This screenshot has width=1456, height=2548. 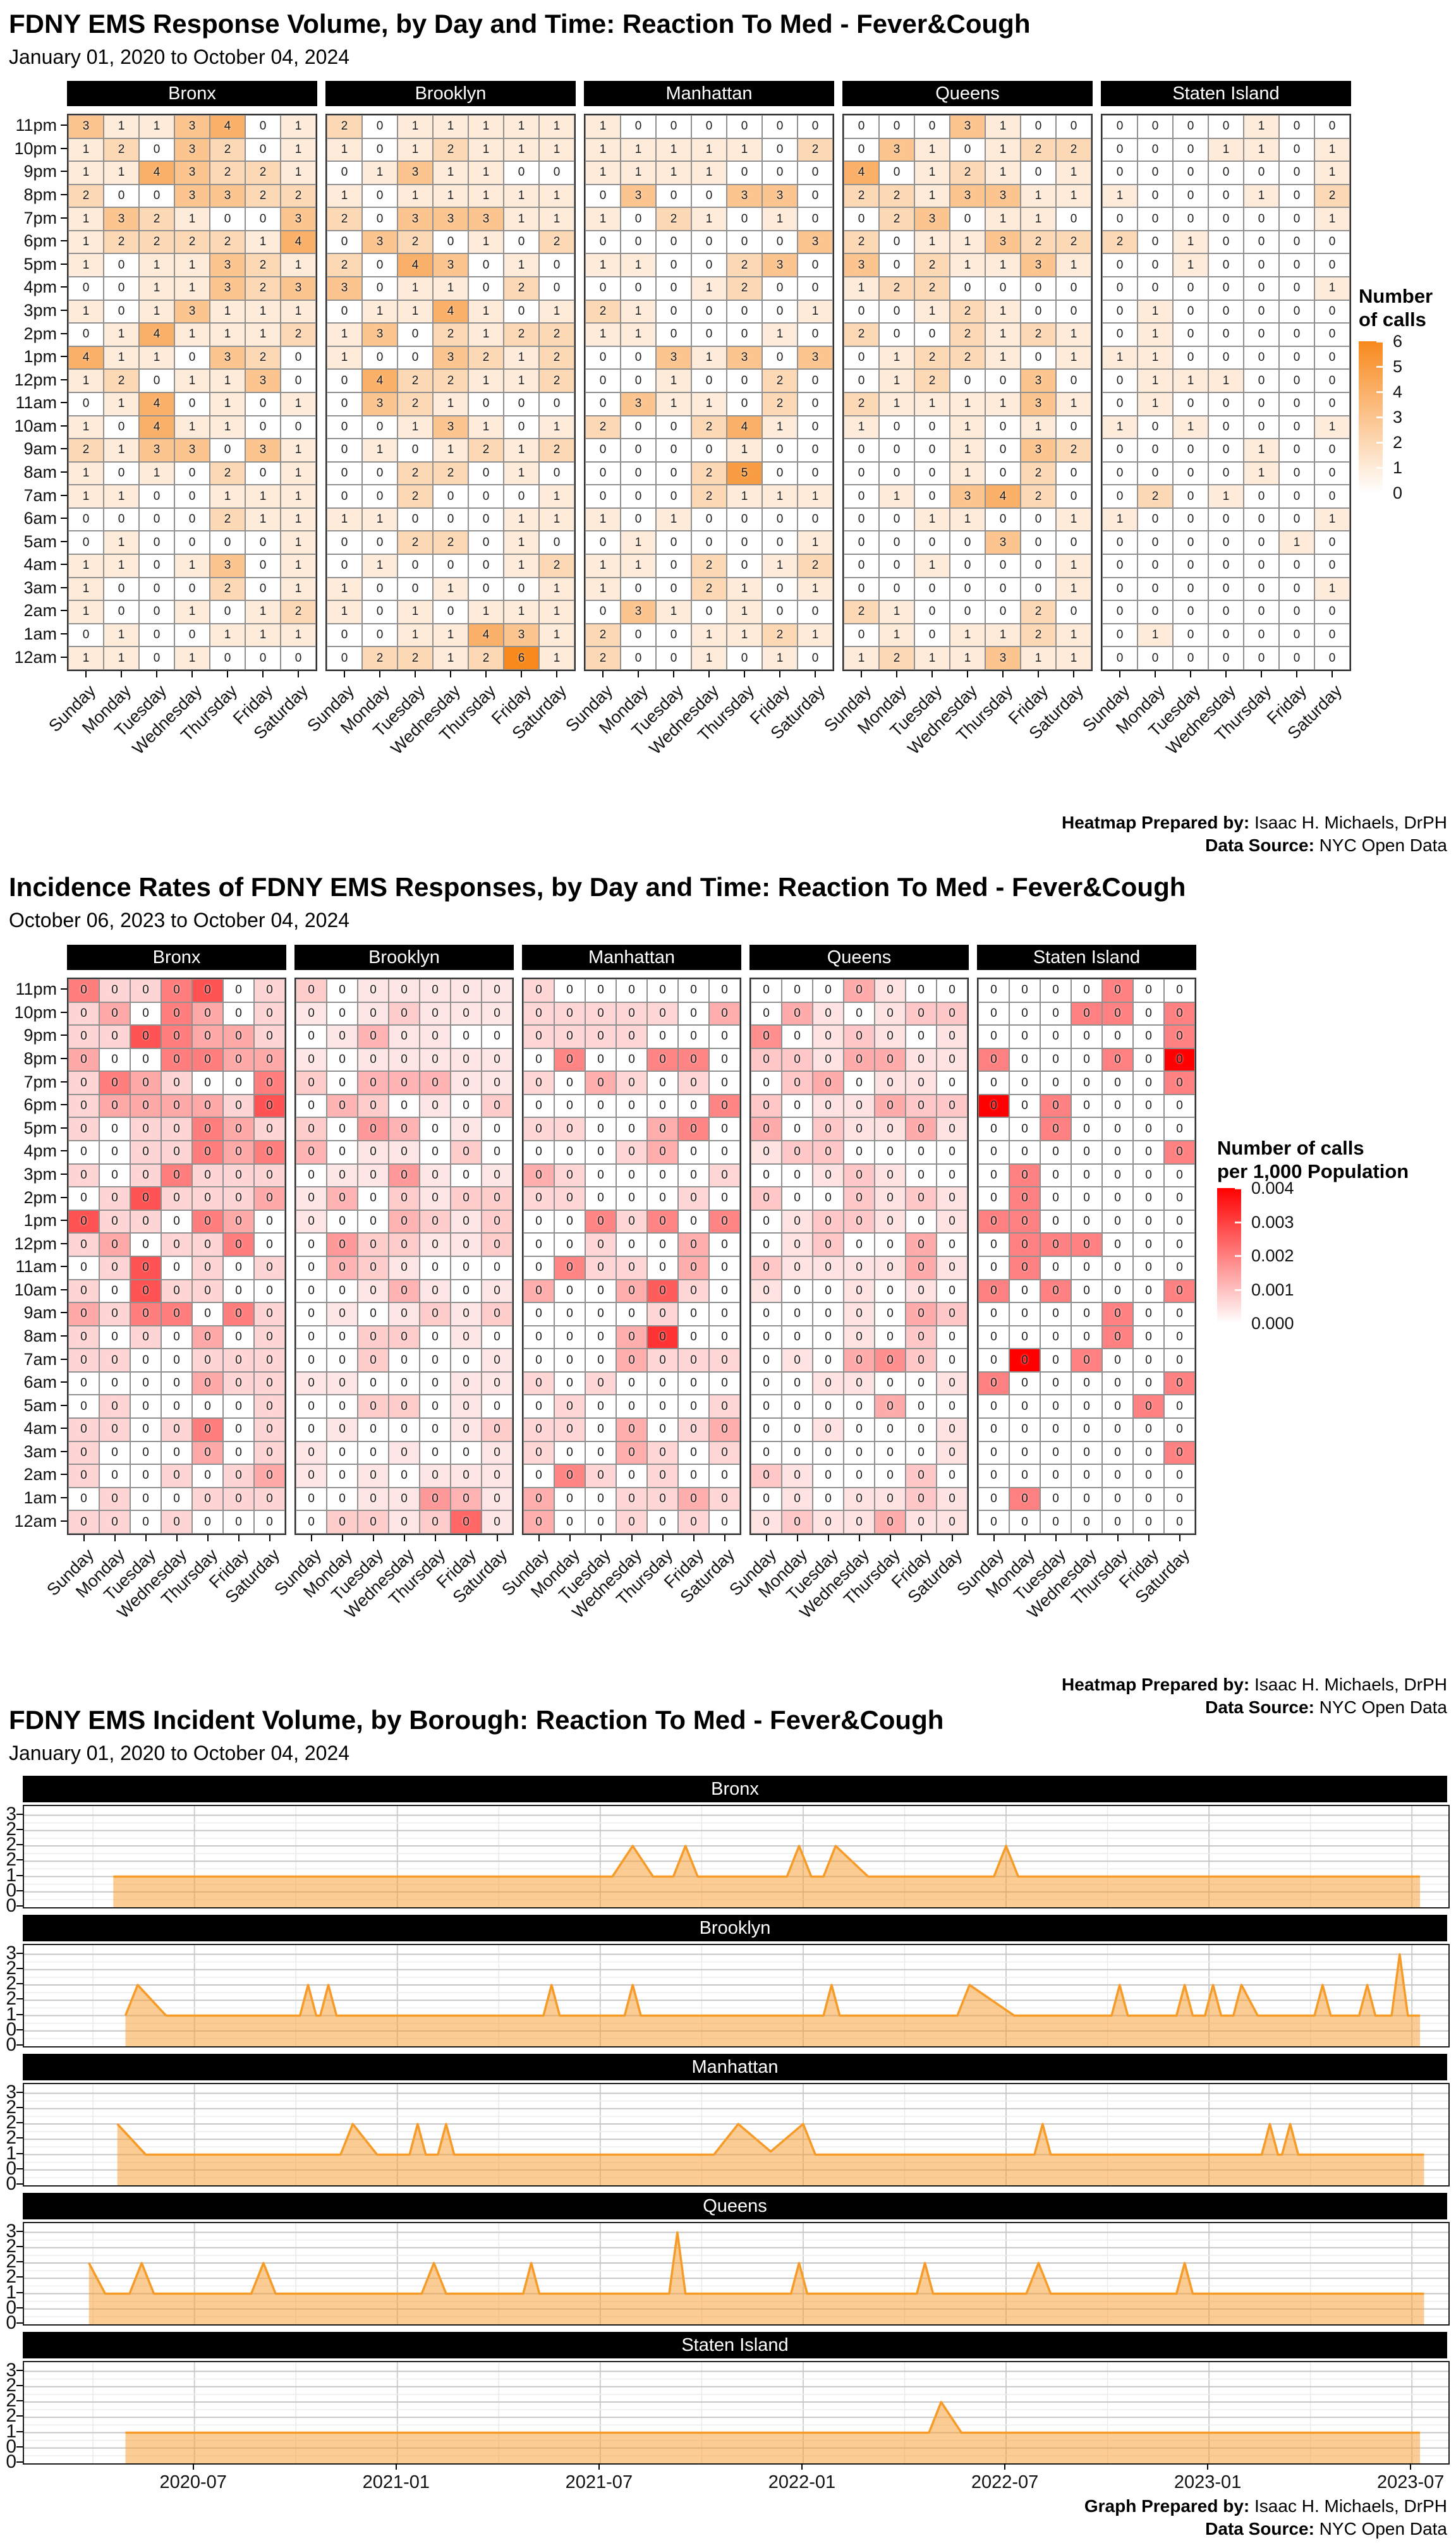 I want to click on legend-counts-title-line2: of calls, so click(x=1392, y=319).